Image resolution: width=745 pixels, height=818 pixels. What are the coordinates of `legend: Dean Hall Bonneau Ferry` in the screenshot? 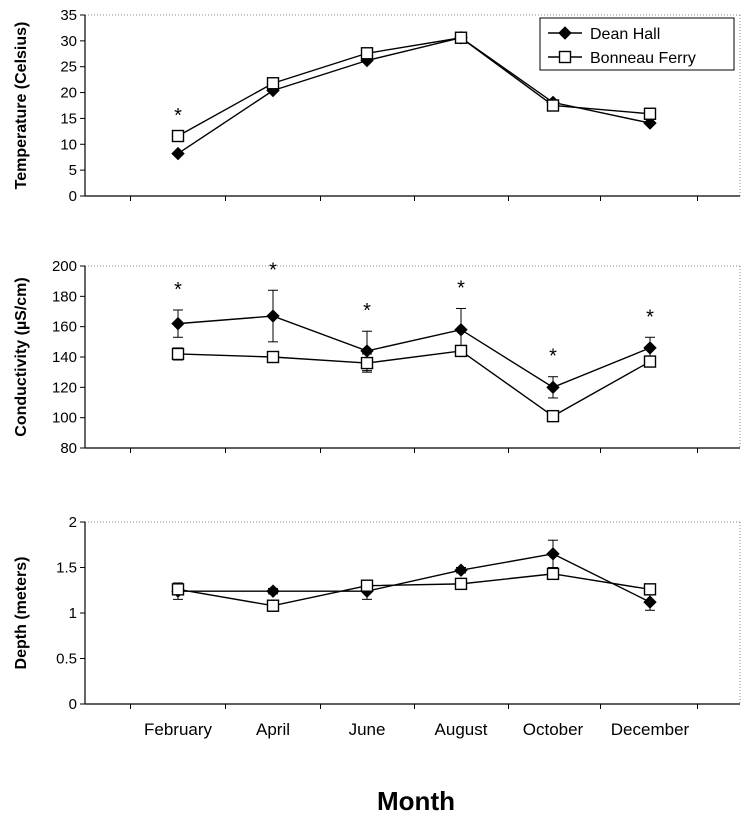 It's located at (637, 44).